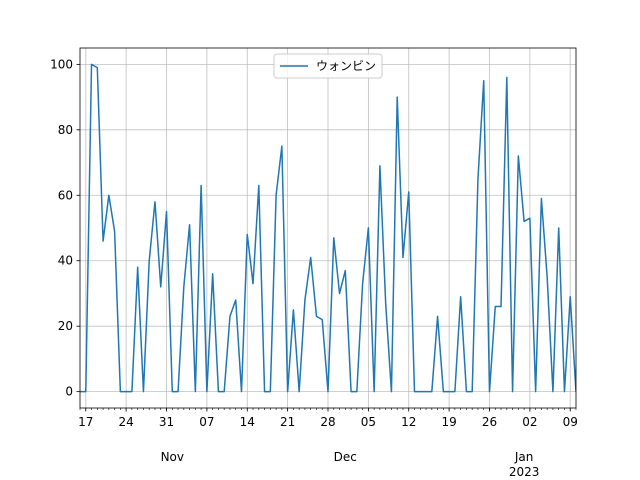 The height and width of the screenshot is (480, 640). What do you see at coordinates (346, 66) in the screenshot?
I see `legend-label: ウォンビン` at bounding box center [346, 66].